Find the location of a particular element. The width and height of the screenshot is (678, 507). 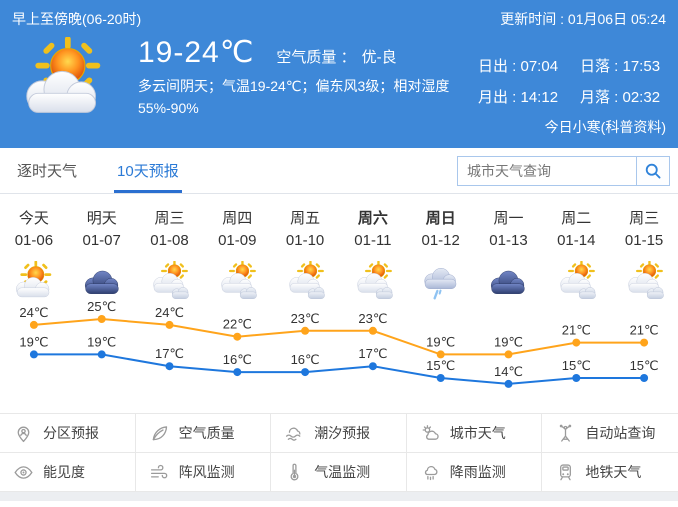

moonset-time: 月落 : 02:32 is located at coordinates (620, 97).